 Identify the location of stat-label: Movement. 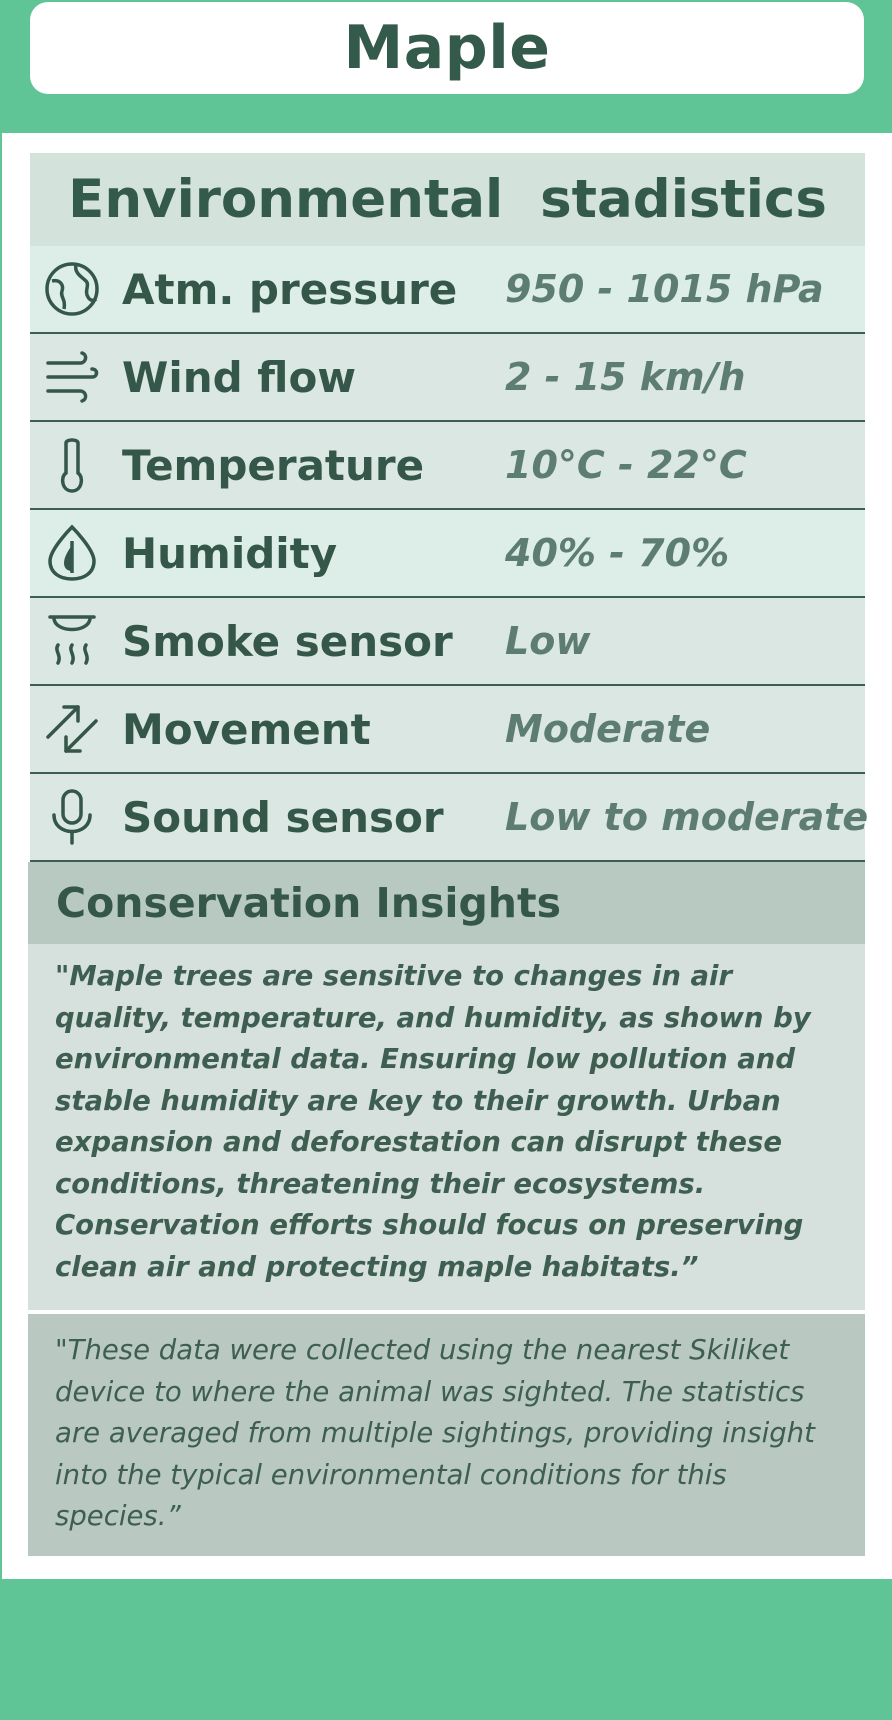
(246, 729).